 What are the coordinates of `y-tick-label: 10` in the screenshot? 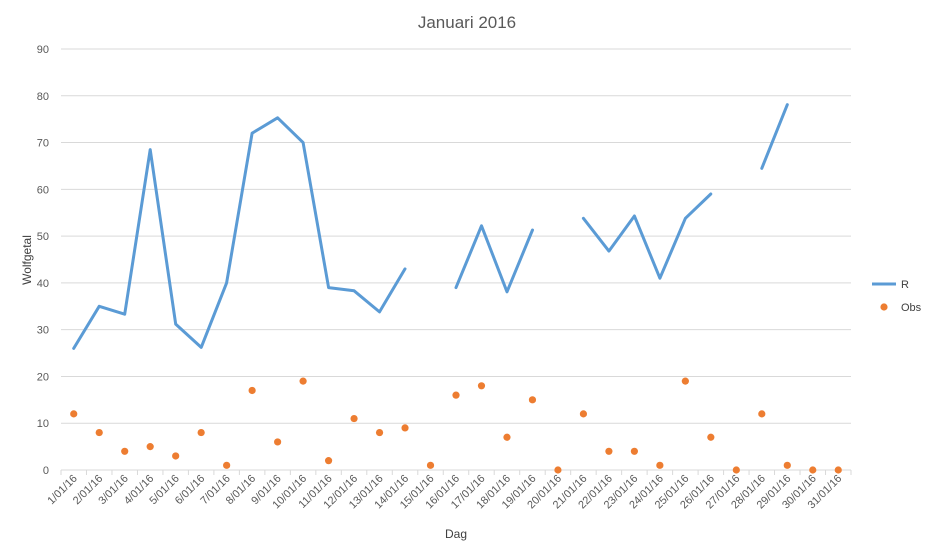 It's located at (43, 424).